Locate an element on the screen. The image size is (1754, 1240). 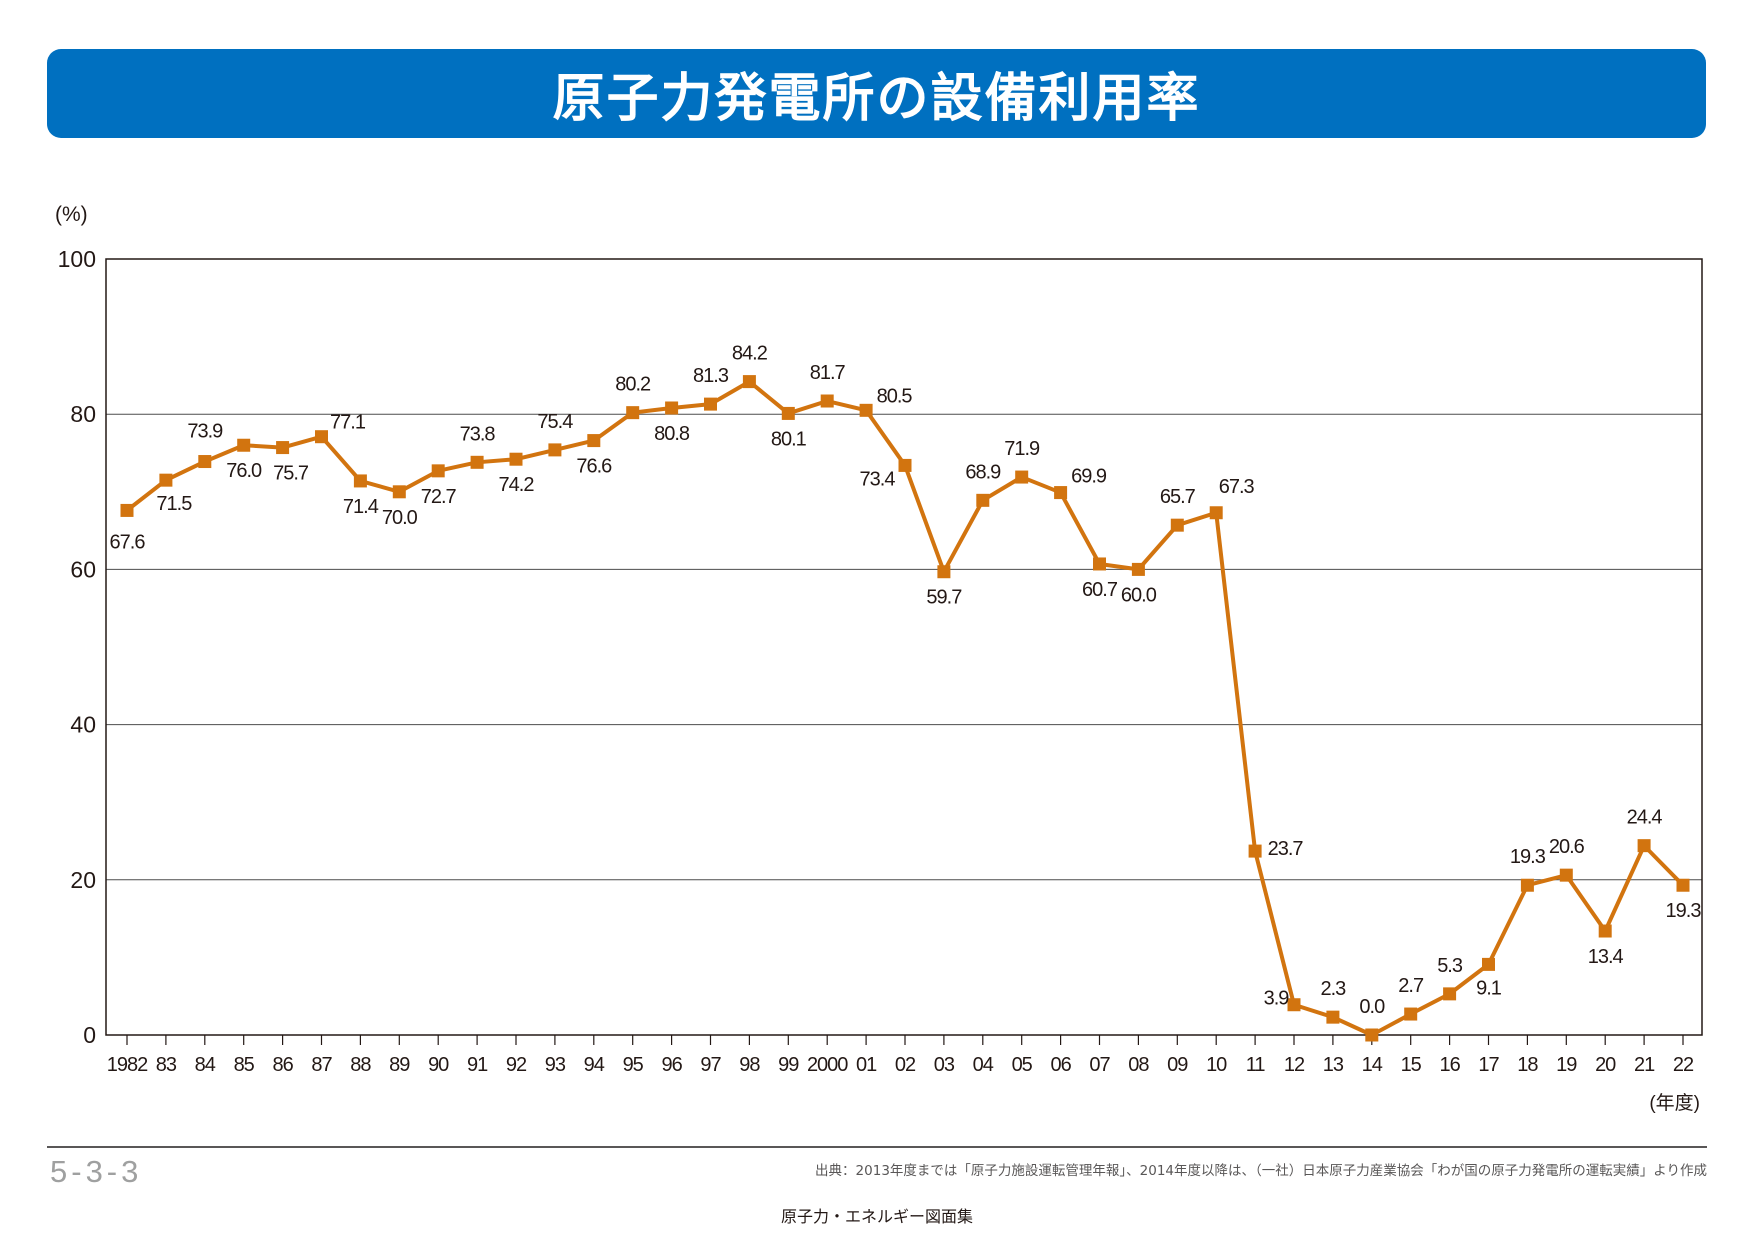
x-tick-label: 15 is located at coordinates (1411, 1065).